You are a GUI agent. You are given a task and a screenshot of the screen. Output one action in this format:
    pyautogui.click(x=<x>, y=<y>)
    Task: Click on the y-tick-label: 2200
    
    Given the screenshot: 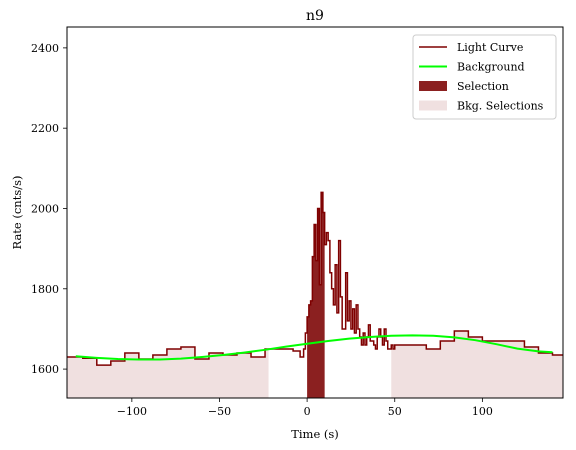 What is the action you would take?
    pyautogui.click(x=45, y=128)
    